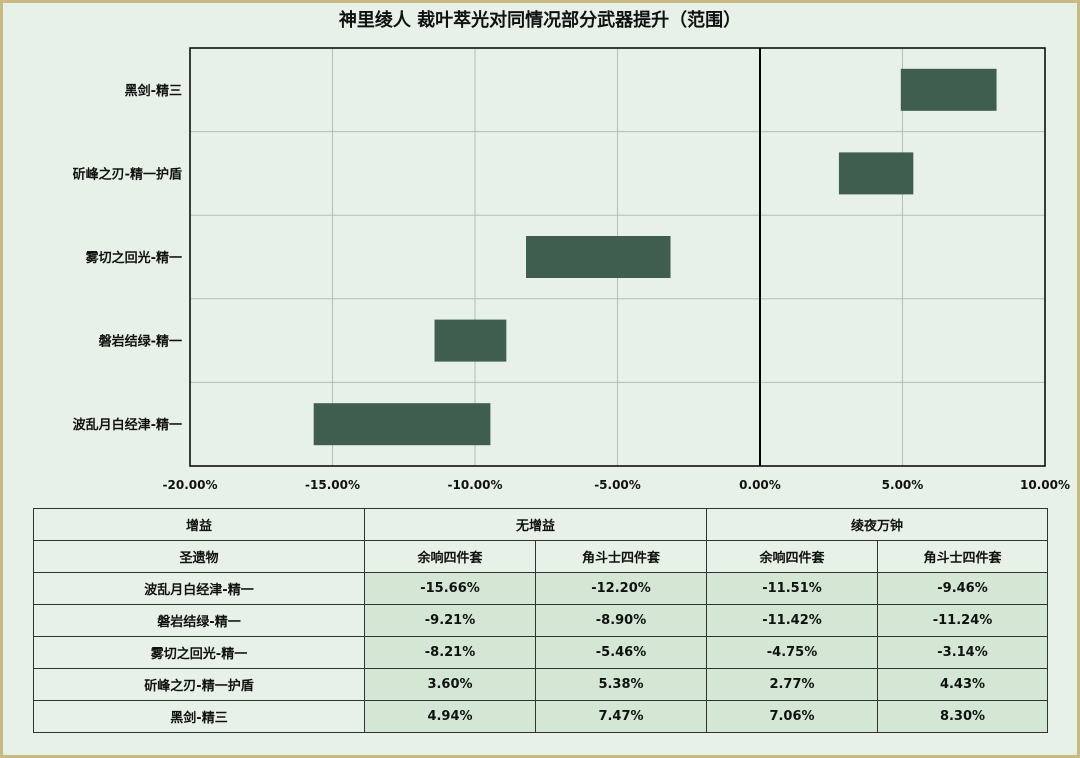 This screenshot has height=758, width=1080. What do you see at coordinates (332, 485) in the screenshot?
I see `x-tick-label: -15.00%` at bounding box center [332, 485].